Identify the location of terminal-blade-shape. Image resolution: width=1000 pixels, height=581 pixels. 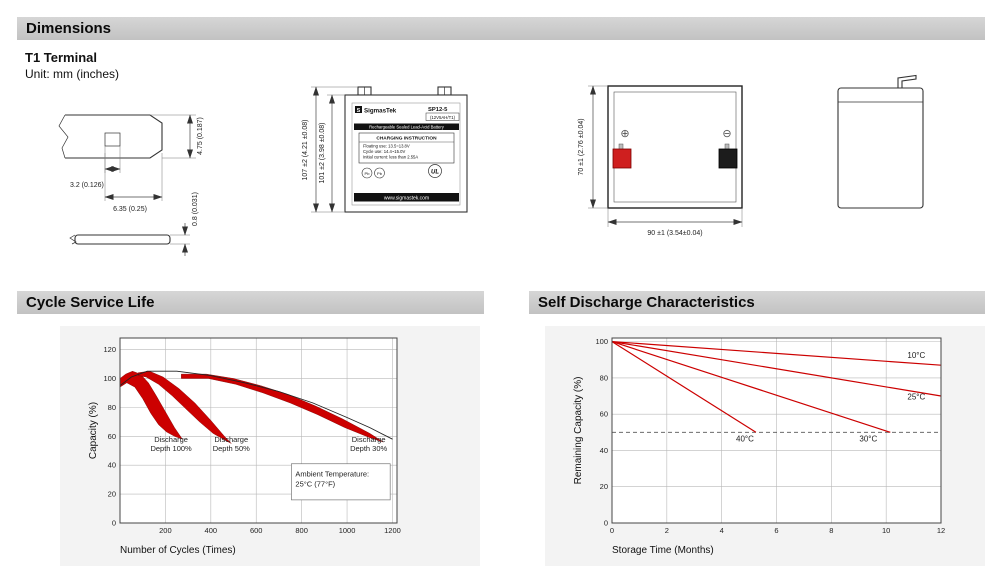
(114, 136).